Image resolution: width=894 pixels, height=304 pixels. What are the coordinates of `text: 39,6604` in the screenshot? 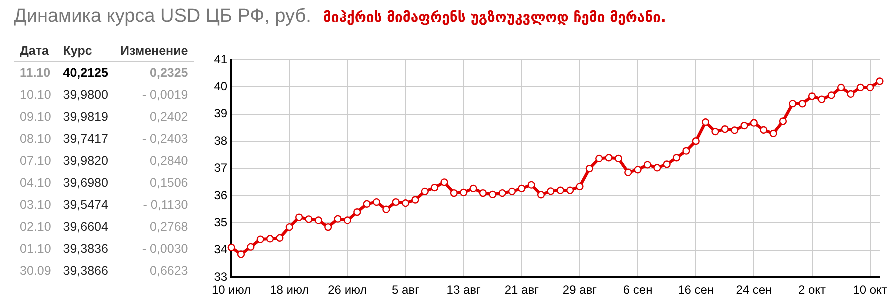 It's located at (86, 227).